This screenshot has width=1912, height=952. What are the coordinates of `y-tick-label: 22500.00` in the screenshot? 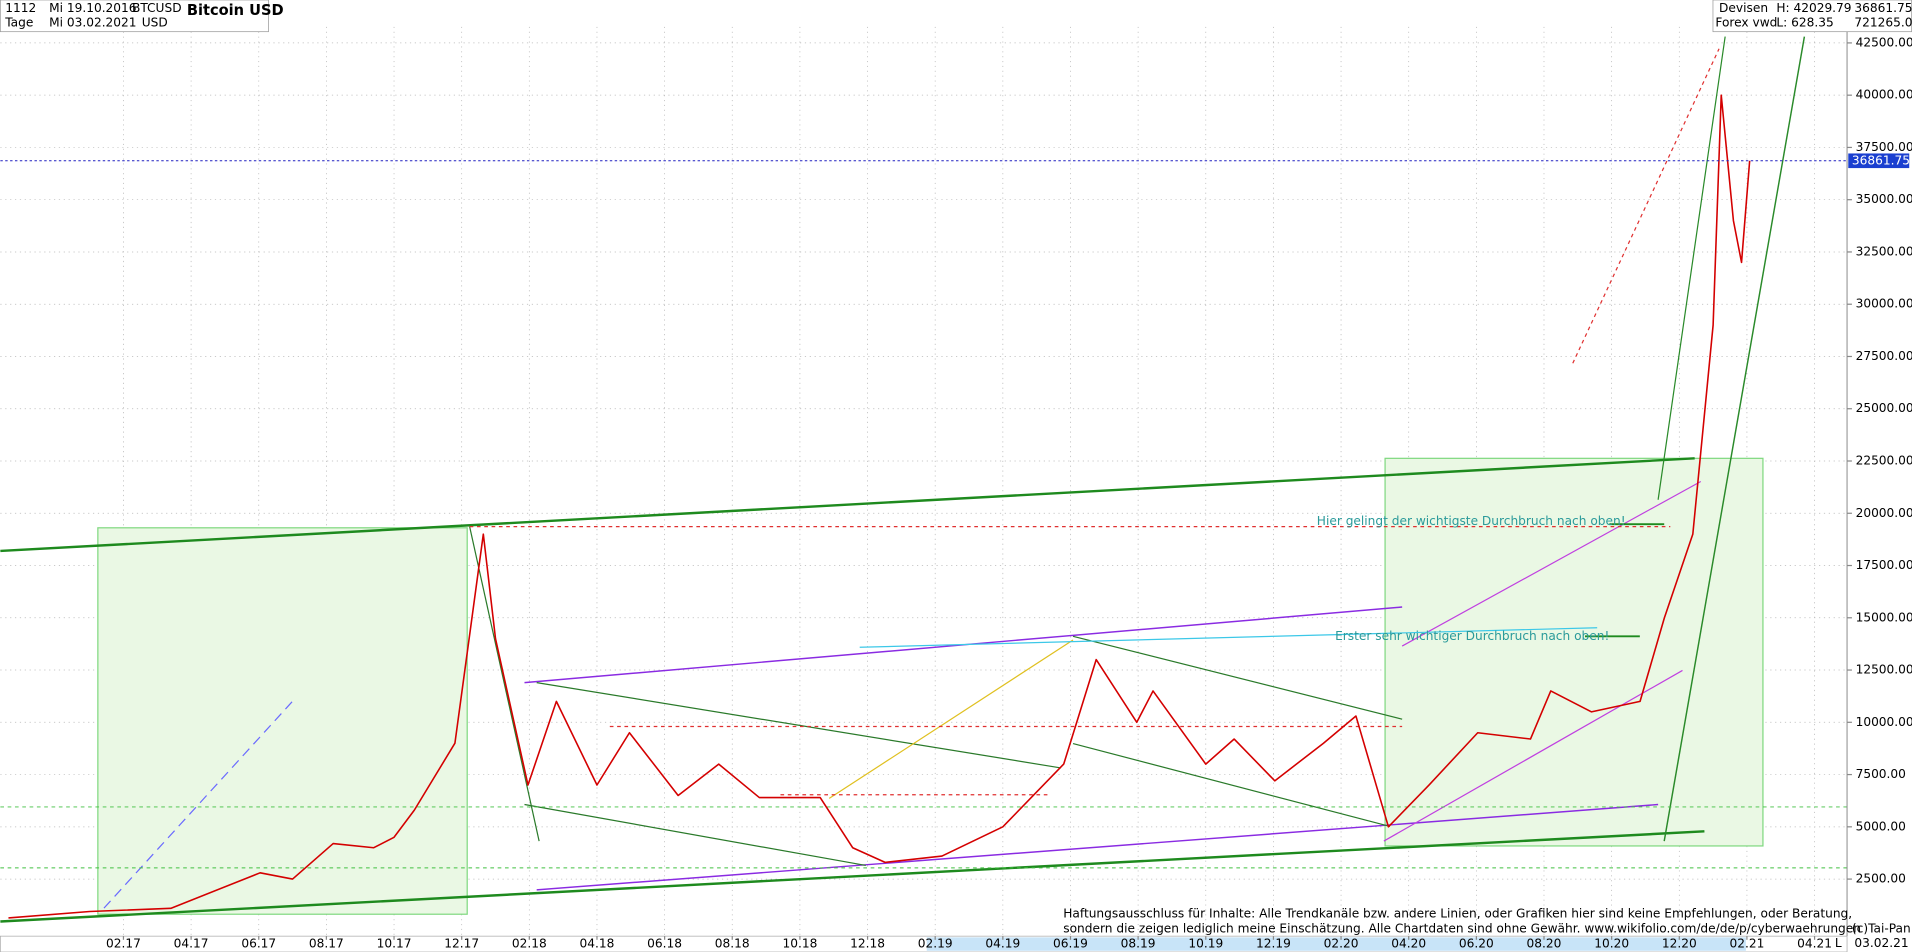 It's located at (1884, 460).